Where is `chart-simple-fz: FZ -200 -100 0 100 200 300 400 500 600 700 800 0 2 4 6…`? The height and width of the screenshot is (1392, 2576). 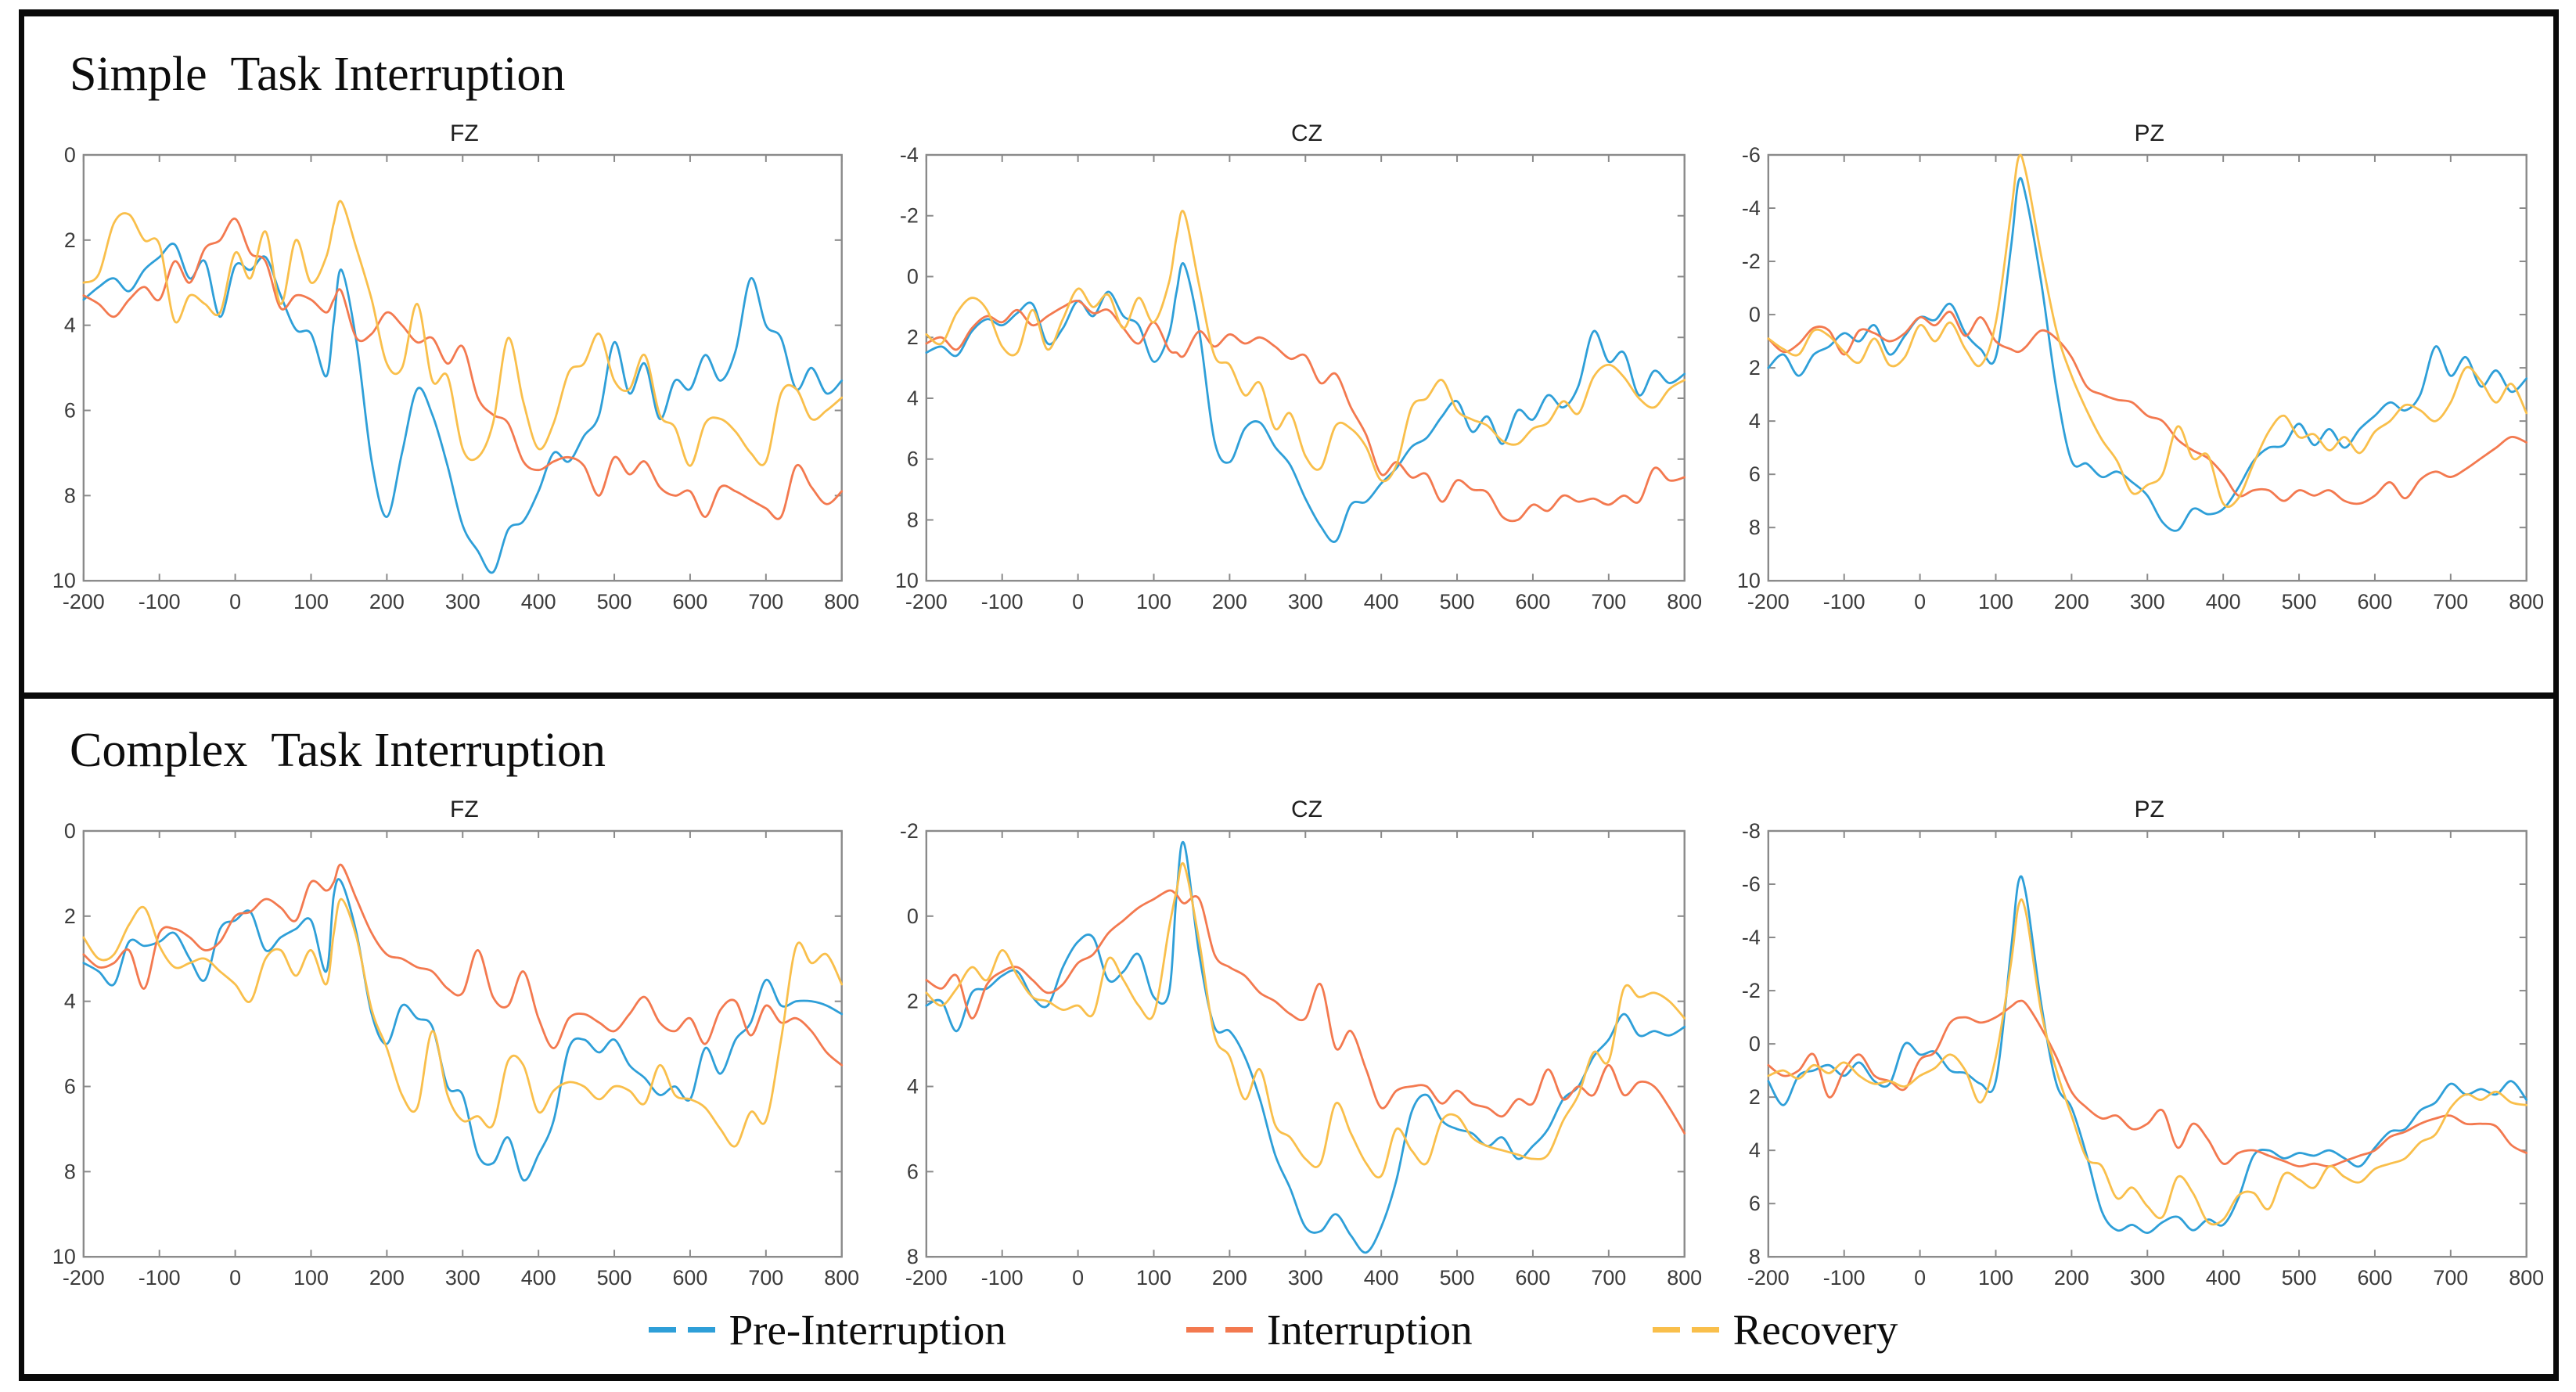 chart-simple-fz: FZ -200 -100 0 100 200 300 400 500 600 700 800 0 2 4 6… is located at coordinates (450, 368).